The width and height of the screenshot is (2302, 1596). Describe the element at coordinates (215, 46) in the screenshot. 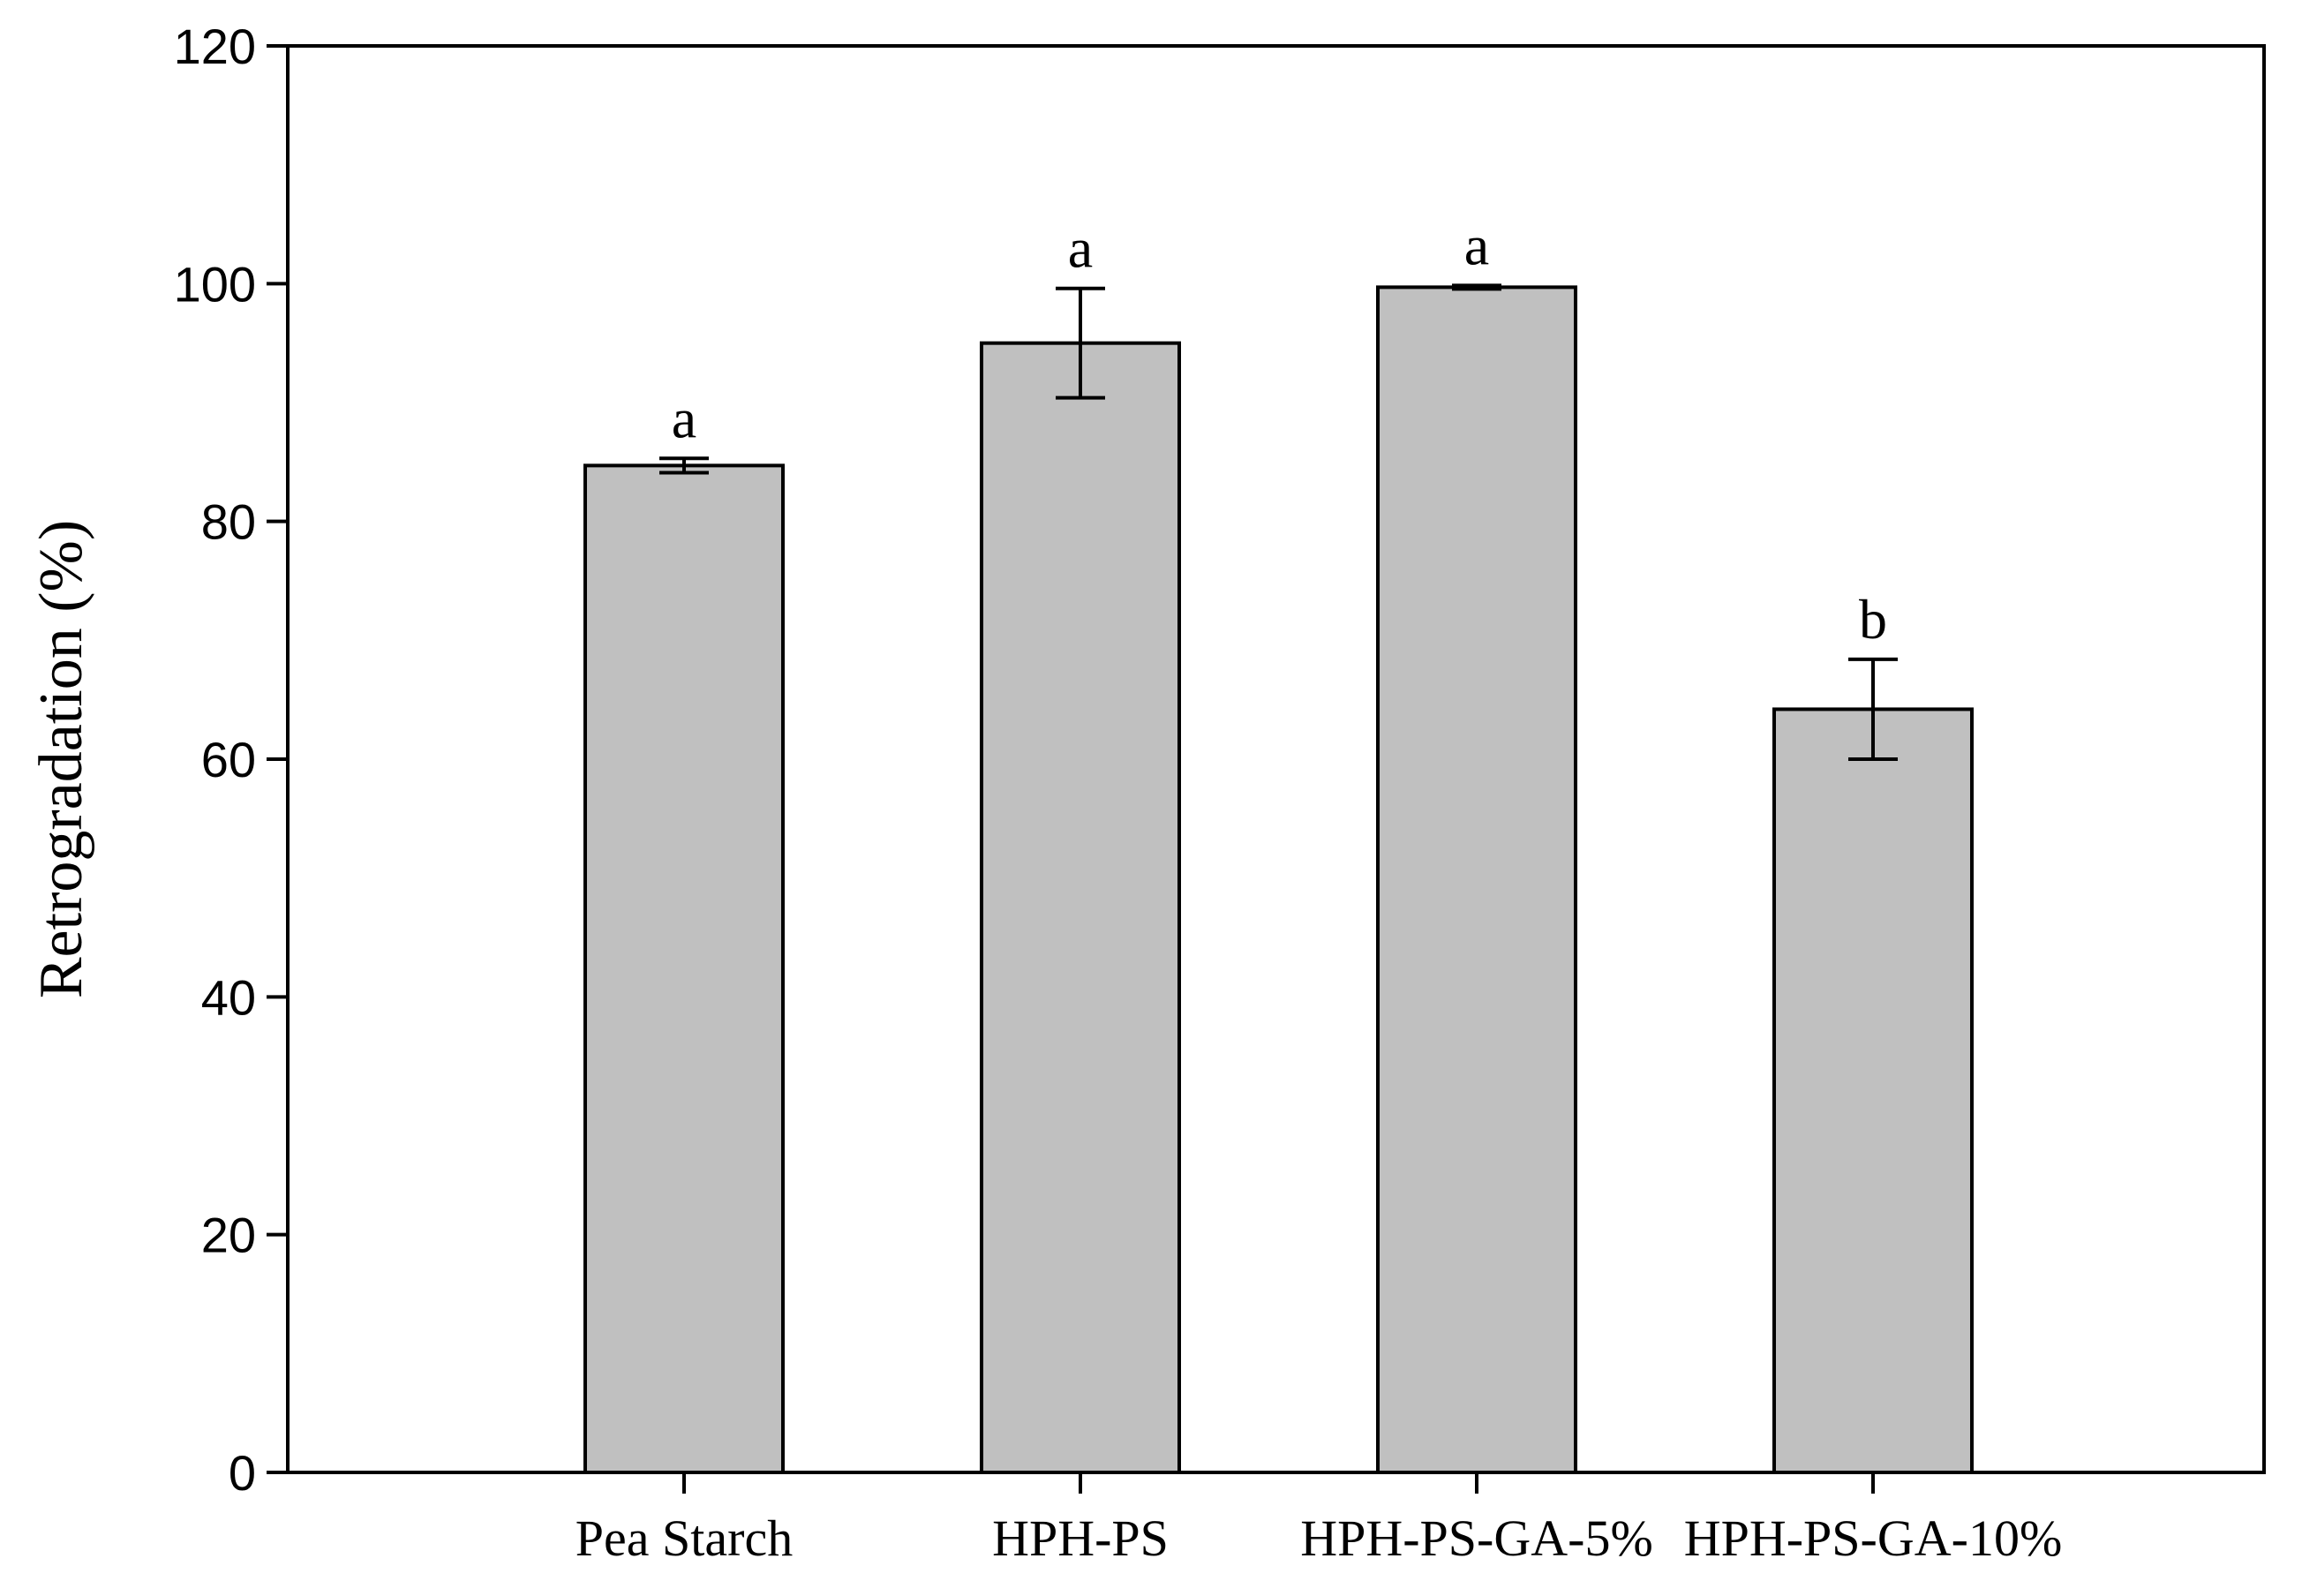

I see `y-tick-label: 120` at that location.